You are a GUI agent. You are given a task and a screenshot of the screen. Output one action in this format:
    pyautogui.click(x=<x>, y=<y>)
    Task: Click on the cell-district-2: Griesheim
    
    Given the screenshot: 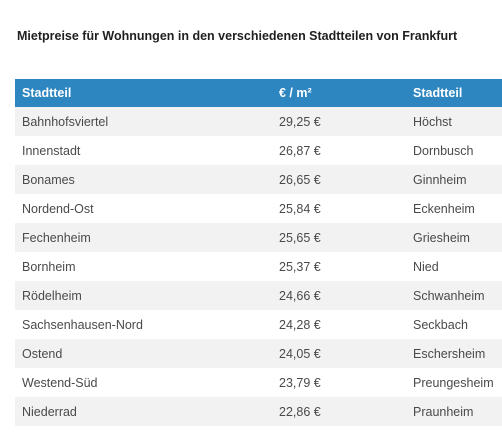 What is the action you would take?
    pyautogui.click(x=441, y=237)
    